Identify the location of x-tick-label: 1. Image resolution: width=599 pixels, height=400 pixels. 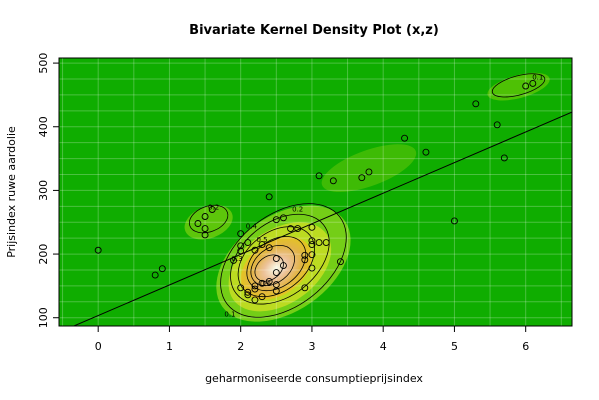
(169, 346).